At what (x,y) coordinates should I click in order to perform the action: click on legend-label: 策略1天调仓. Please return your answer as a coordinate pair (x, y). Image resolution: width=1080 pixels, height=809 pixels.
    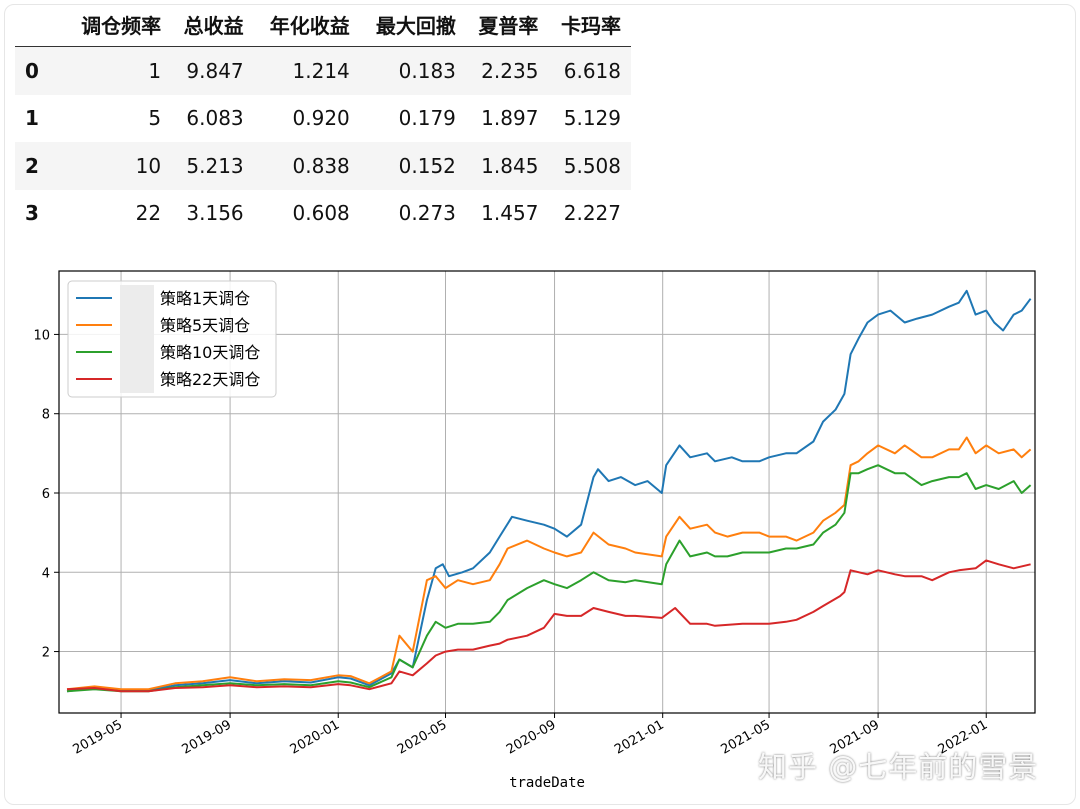
    Looking at the image, I should click on (205, 298).